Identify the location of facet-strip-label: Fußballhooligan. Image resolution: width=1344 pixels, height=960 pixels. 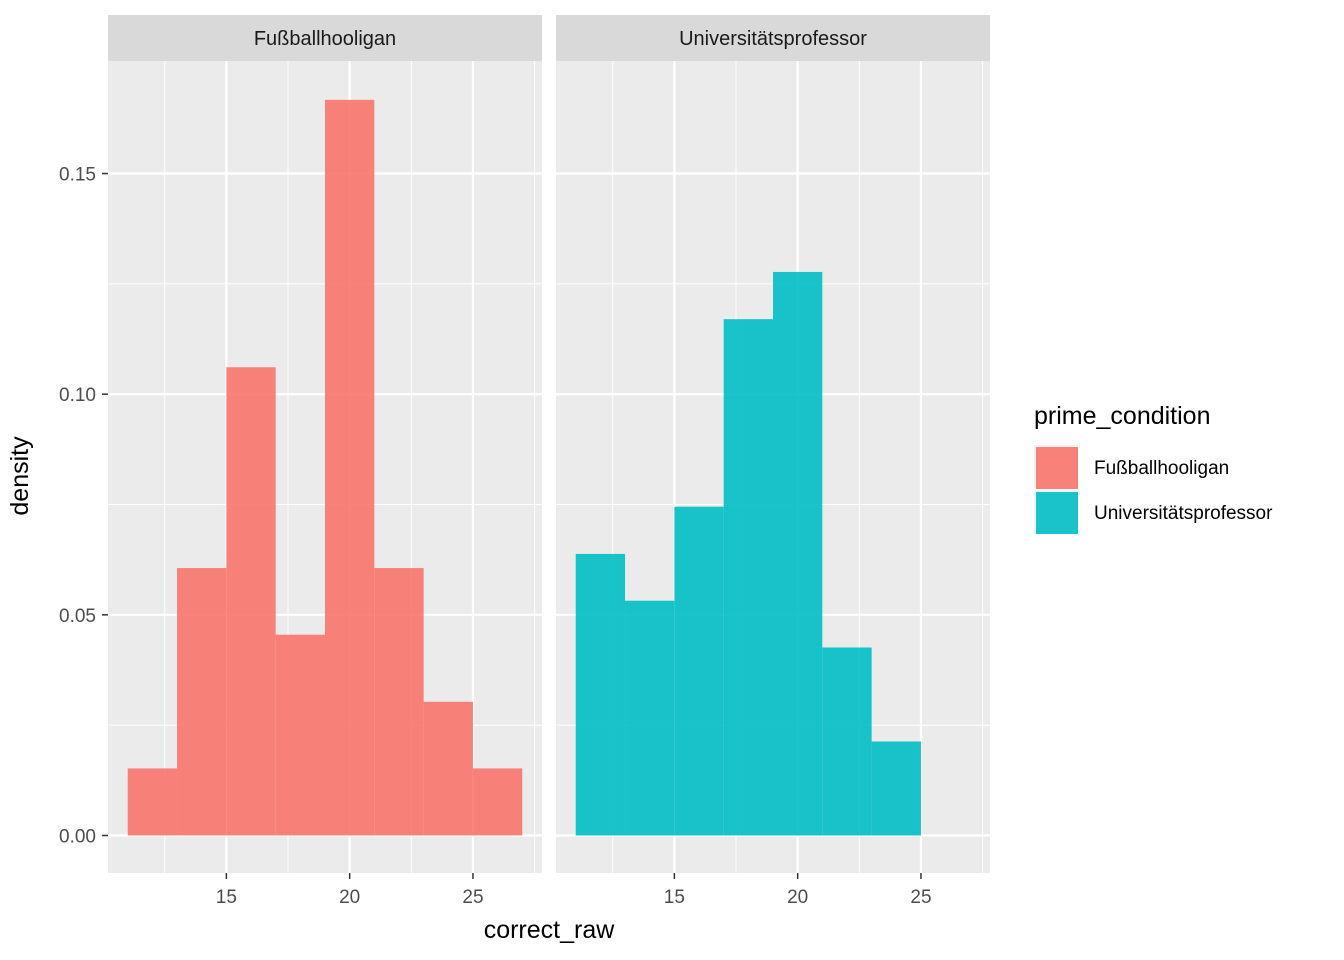
(325, 39).